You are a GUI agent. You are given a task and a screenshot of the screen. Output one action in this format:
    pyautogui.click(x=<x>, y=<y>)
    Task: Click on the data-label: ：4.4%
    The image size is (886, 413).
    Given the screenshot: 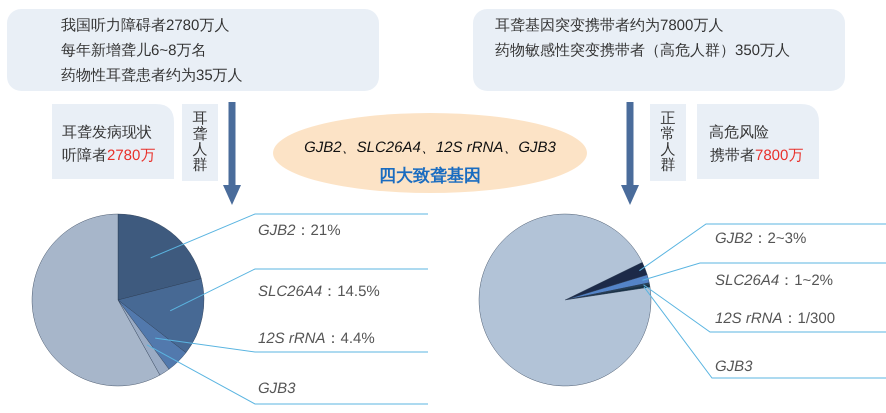 What is the action you would take?
    pyautogui.click(x=350, y=338)
    